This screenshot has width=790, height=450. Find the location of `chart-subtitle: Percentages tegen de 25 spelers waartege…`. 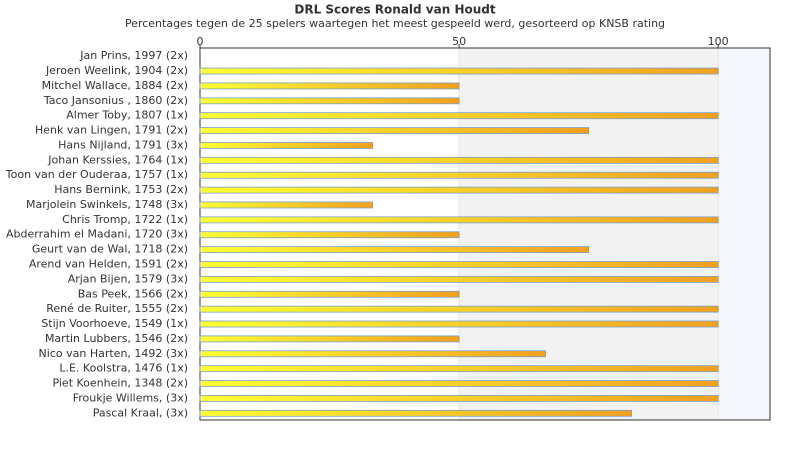

chart-subtitle: Percentages tegen de 25 spelers waartege… is located at coordinates (395, 23).